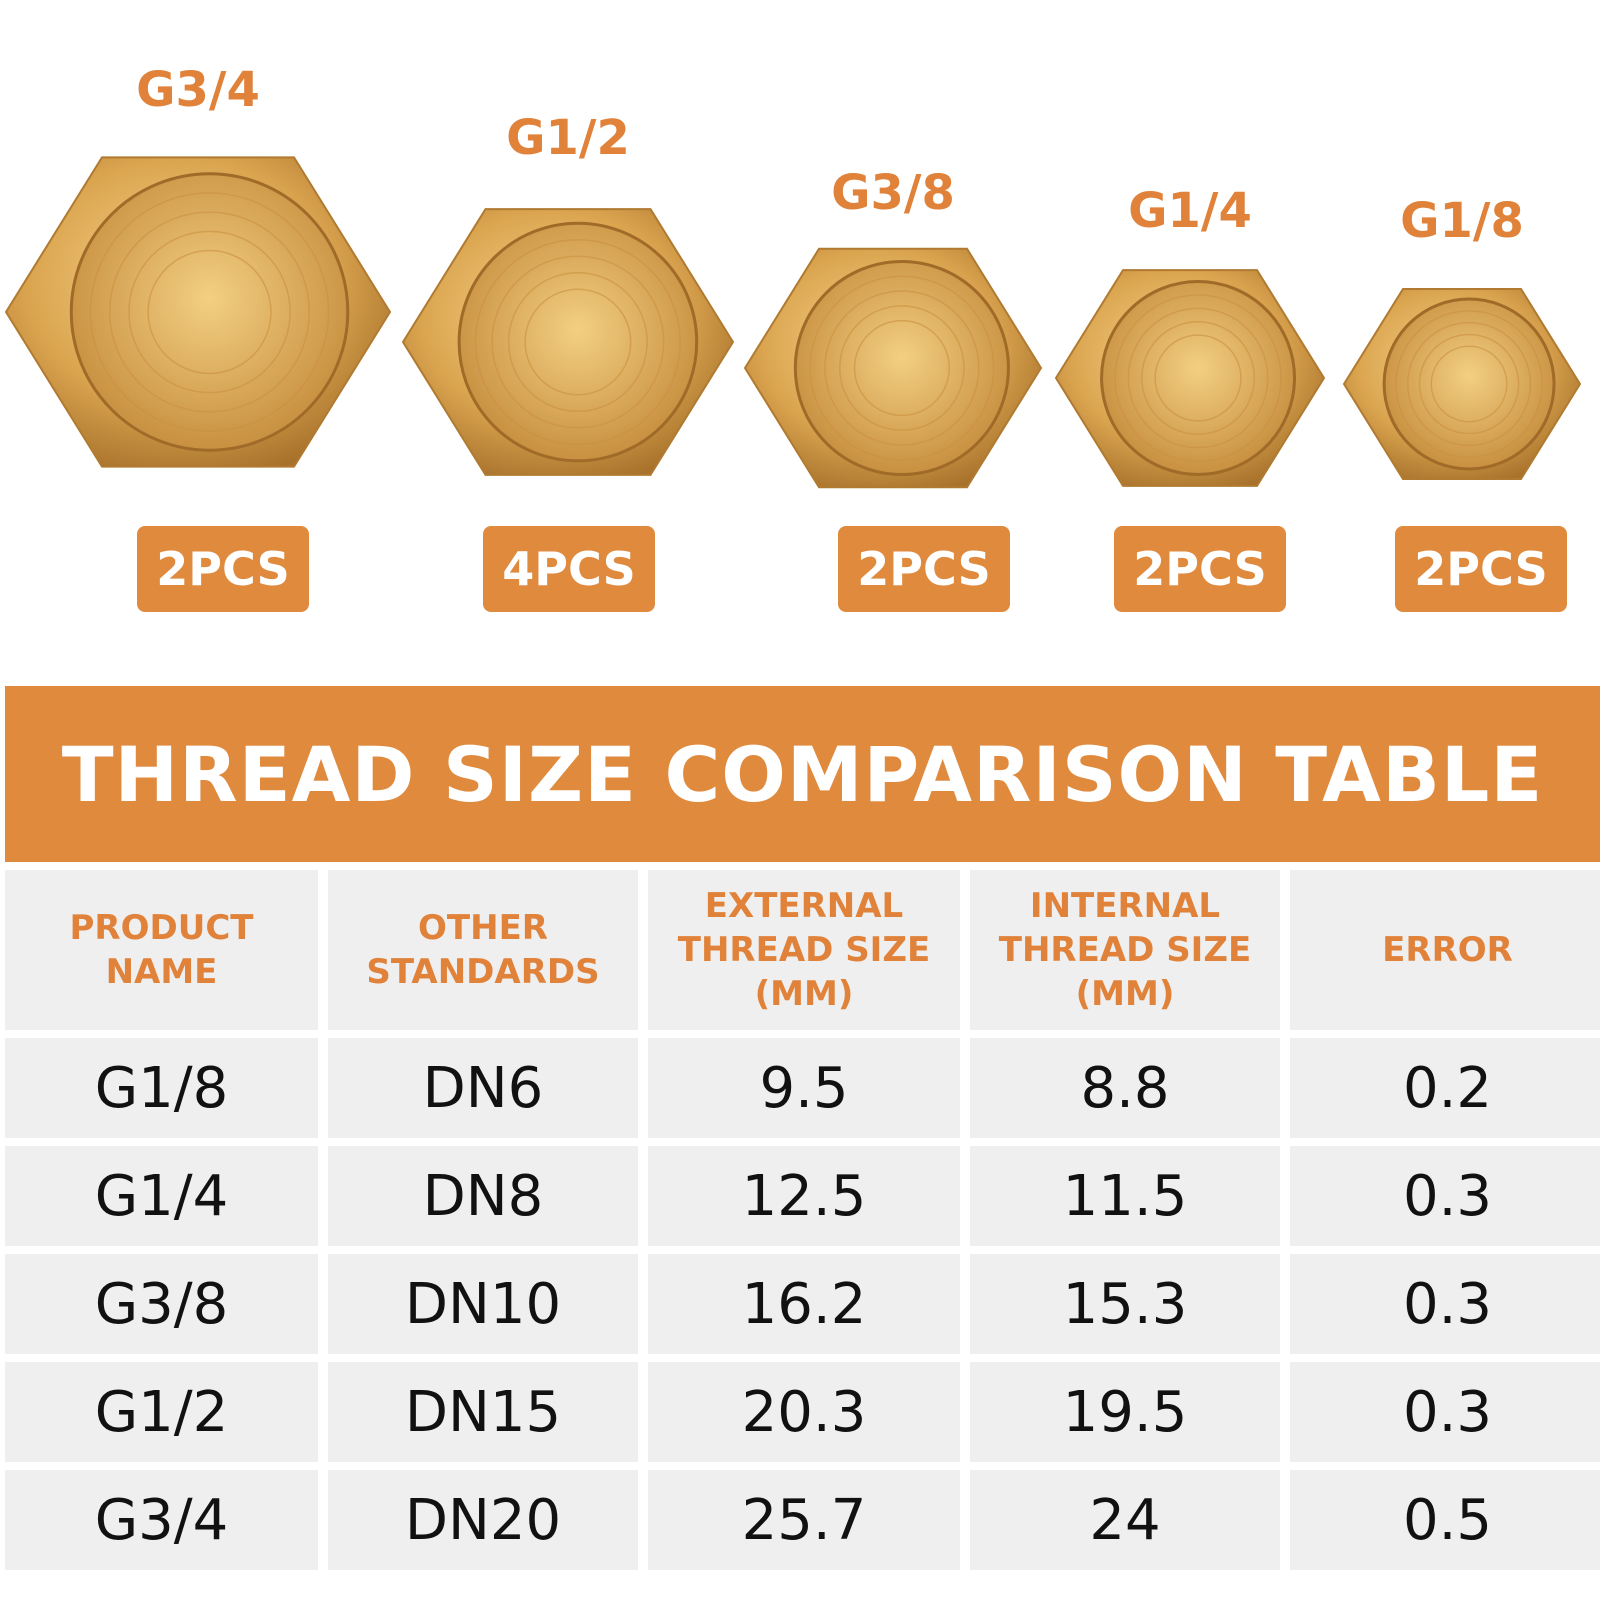 This screenshot has width=1600, height=1600. I want to click on product-label: G3/8, so click(893, 193).